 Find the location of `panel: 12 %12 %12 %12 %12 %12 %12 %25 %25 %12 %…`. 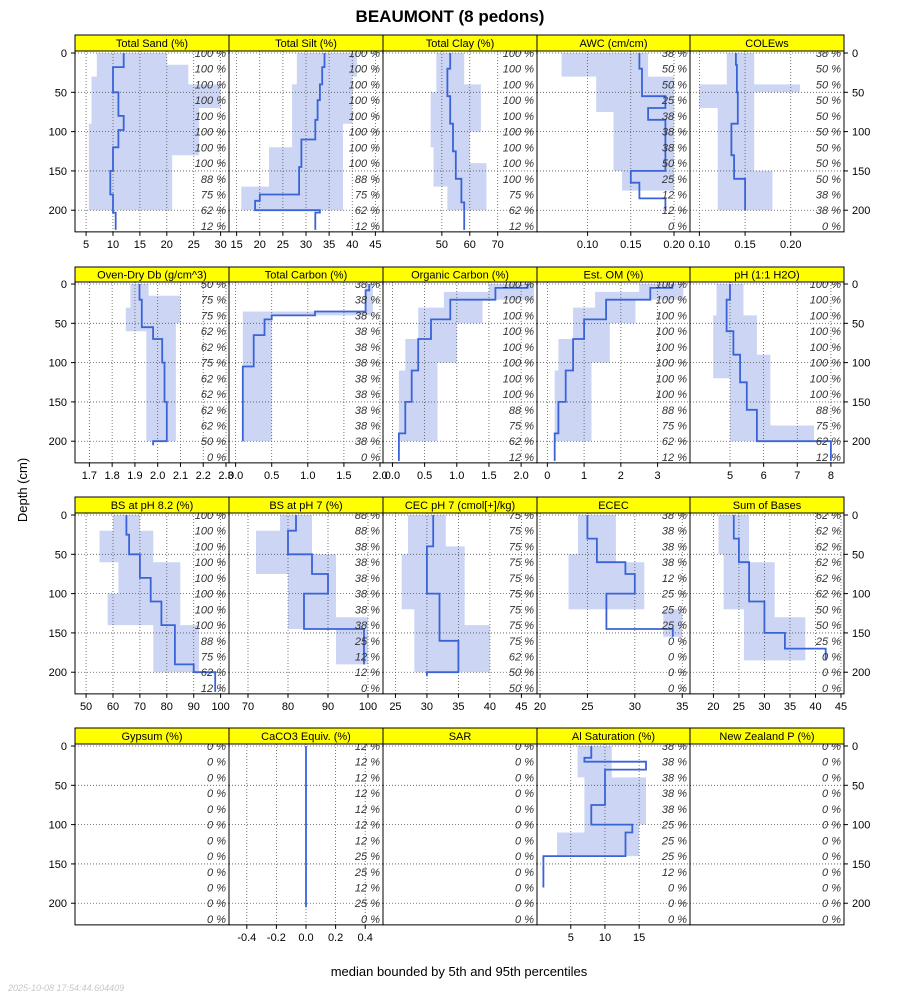

panel: 12 %12 %12 %12 %12 %12 %12 %25 %25 %12 %… is located at coordinates (306, 835).